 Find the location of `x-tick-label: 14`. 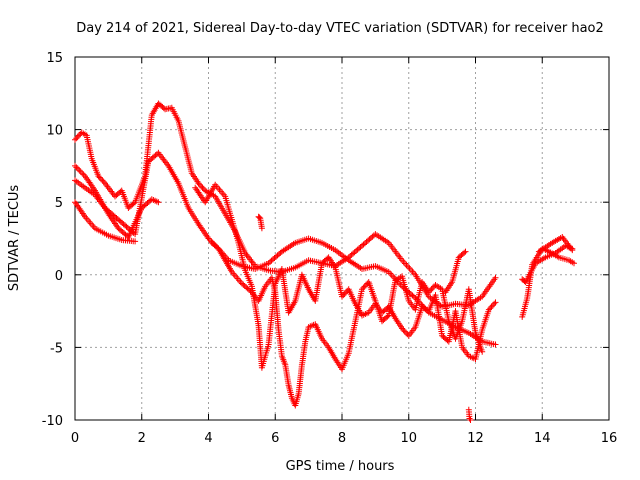

x-tick-label: 14 is located at coordinates (542, 438).